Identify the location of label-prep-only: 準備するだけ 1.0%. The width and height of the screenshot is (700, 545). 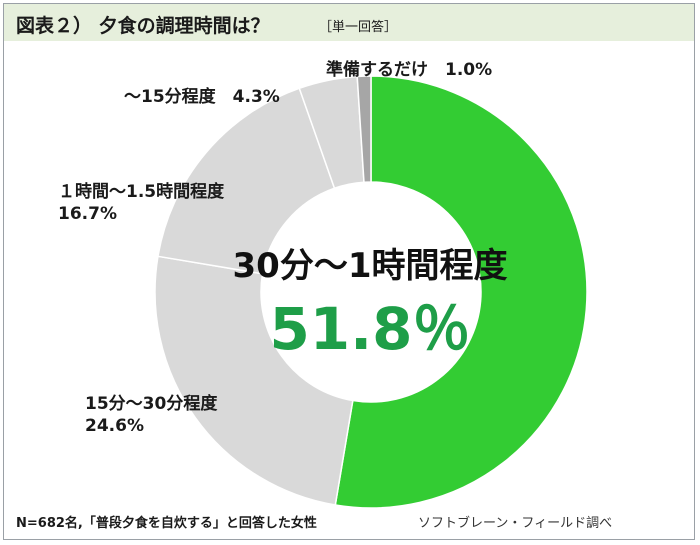
(409, 70).